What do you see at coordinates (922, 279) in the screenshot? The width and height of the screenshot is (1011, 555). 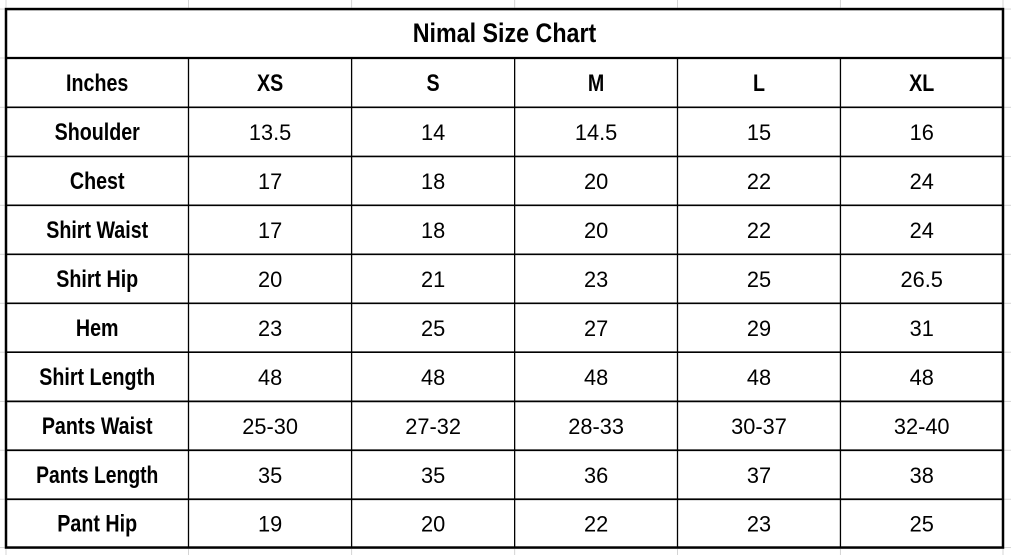 I see `svg-text: 26.5` at bounding box center [922, 279].